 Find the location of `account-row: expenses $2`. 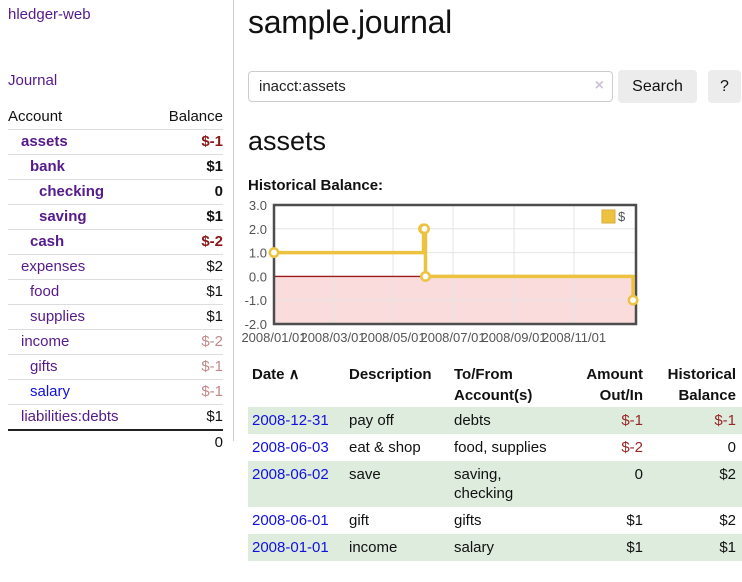

account-row: expenses $2 is located at coordinates (115, 267).